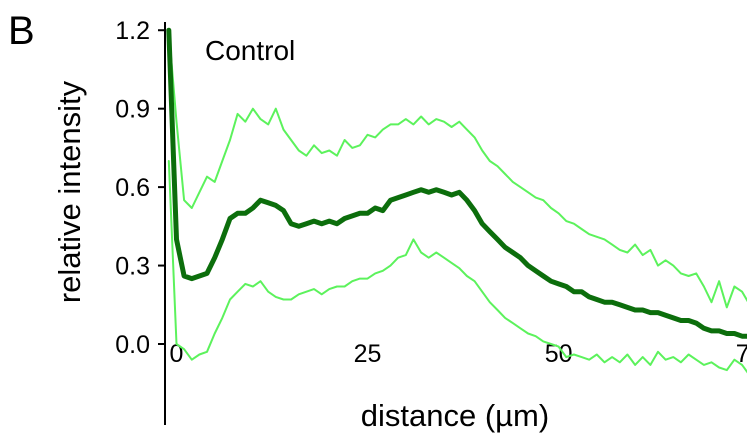 The width and height of the screenshot is (747, 443). Describe the element at coordinates (69, 191) in the screenshot. I see `y-axis-label: relative intensity` at that location.